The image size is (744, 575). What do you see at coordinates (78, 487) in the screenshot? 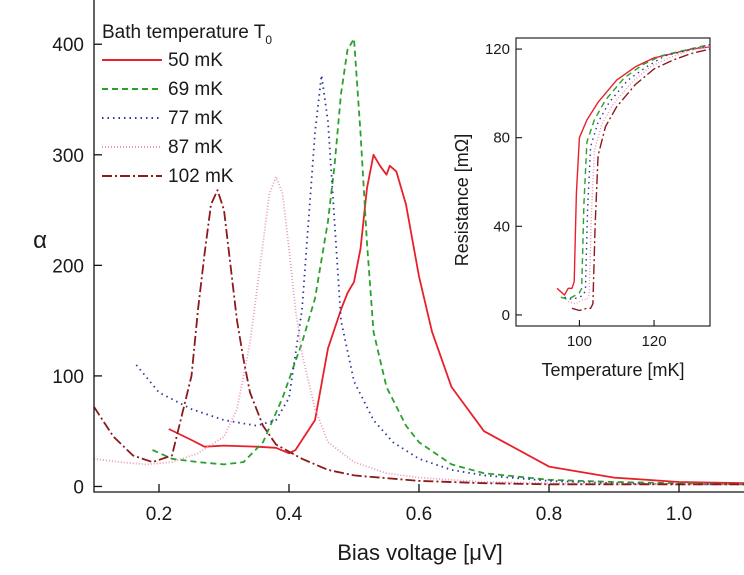
I see `main-y-tick-label: 0` at bounding box center [78, 487].